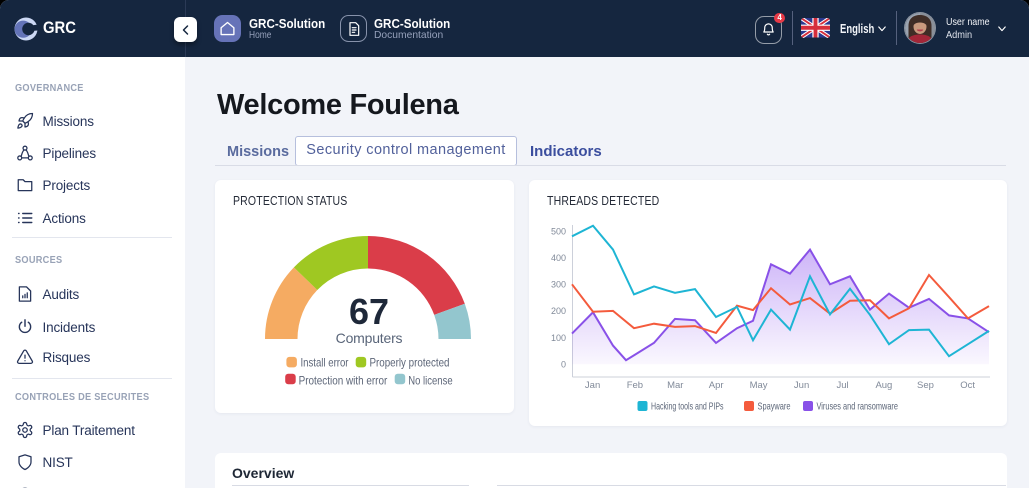 The width and height of the screenshot is (1029, 488). Describe the element at coordinates (716, 385) in the screenshot. I see `svg-text: Apr` at that location.